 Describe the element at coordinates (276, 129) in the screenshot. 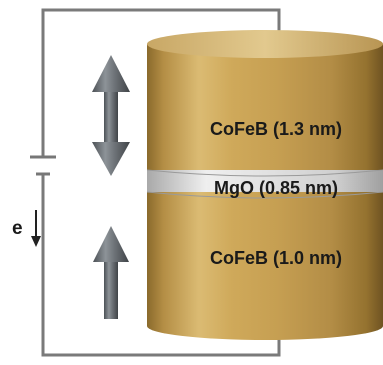

I see `label-cofeb-top: CoFeB (1.3 nm)` at that location.